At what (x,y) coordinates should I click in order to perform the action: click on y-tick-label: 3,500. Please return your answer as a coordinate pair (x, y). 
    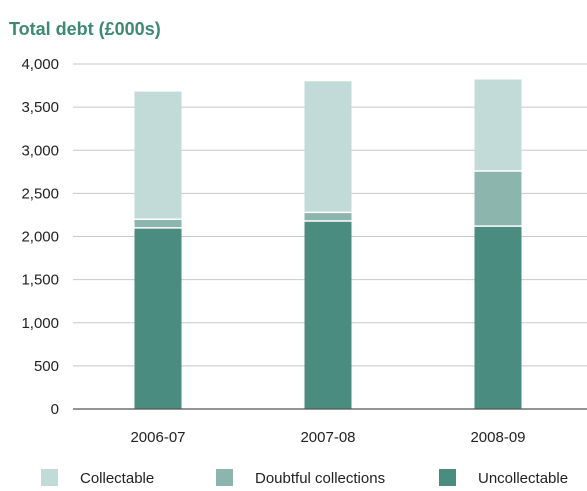
    Looking at the image, I should click on (40, 107).